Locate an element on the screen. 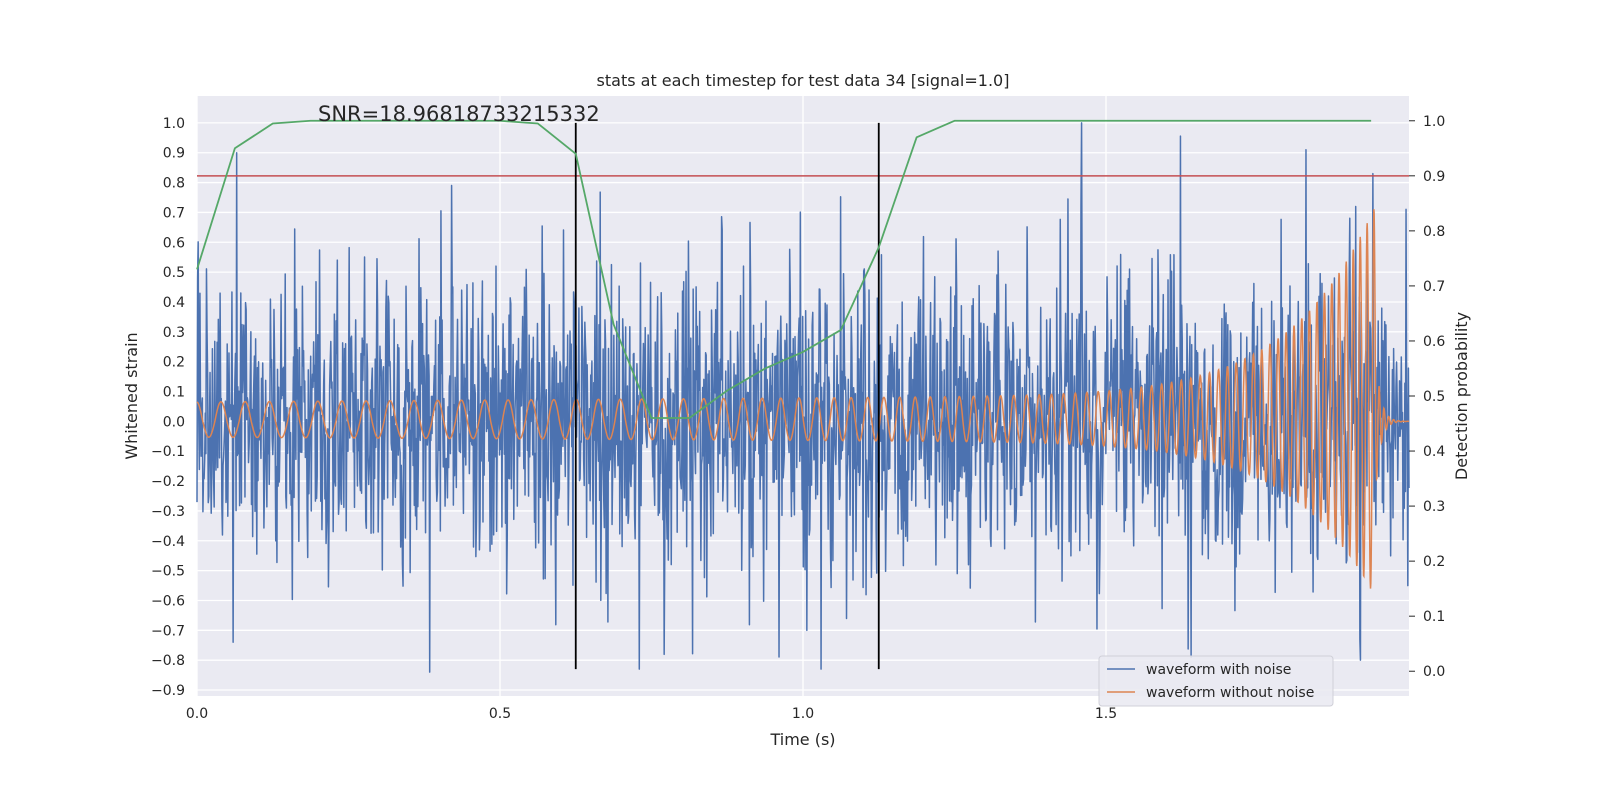 This screenshot has height=800, width=1600. y2-axis-label: Detection probability is located at coordinates (1461, 396).